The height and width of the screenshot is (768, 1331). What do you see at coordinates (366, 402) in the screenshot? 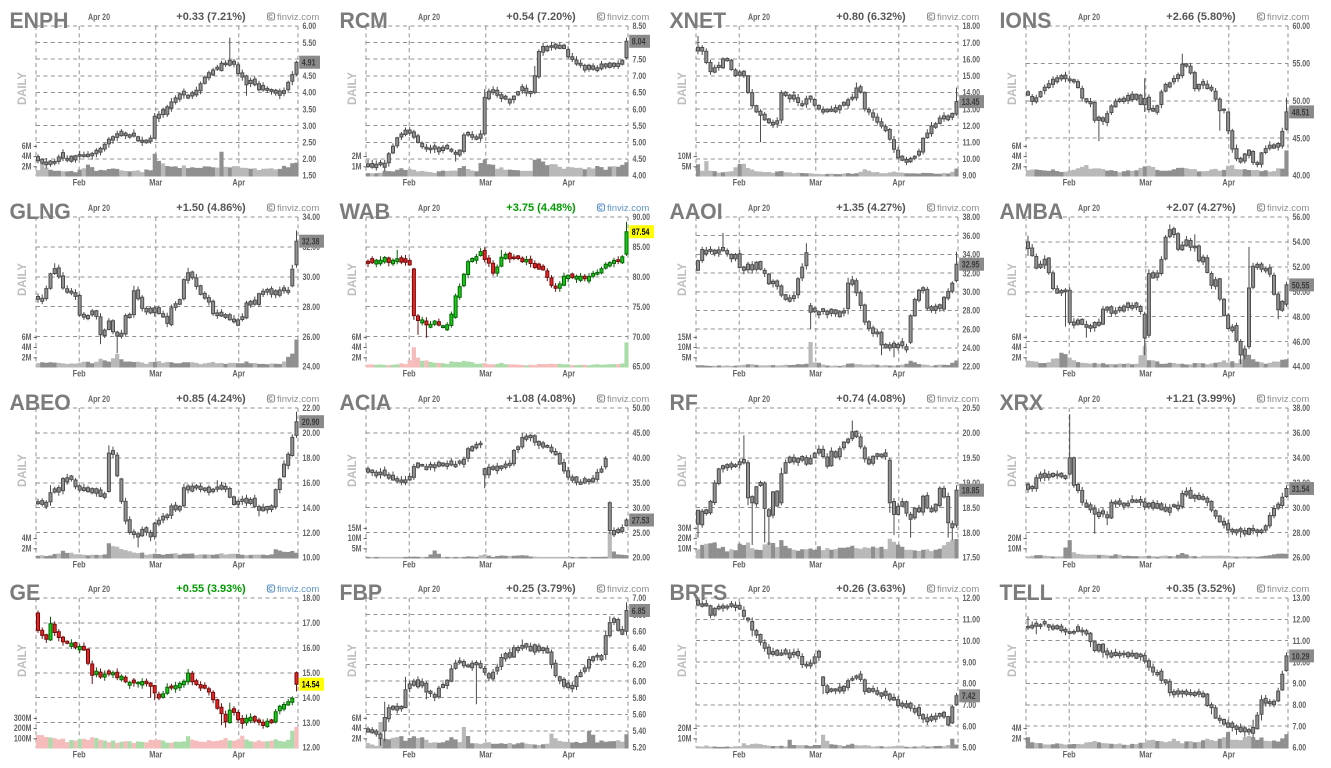
I see `svg-text: ACIA` at bounding box center [366, 402].